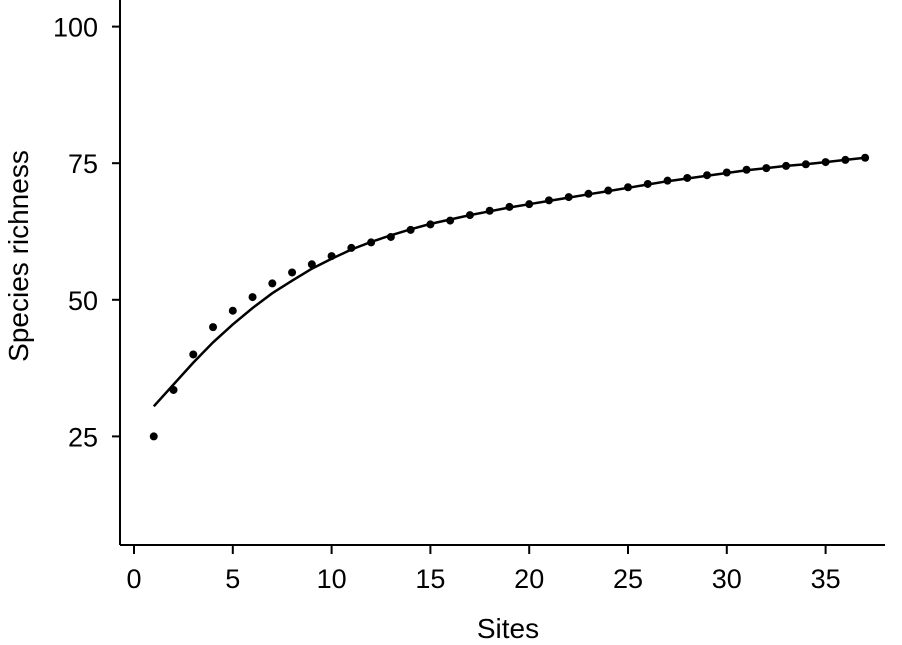 The image size is (902, 645). What do you see at coordinates (727, 579) in the screenshot?
I see `x-tick-label: 30` at bounding box center [727, 579].